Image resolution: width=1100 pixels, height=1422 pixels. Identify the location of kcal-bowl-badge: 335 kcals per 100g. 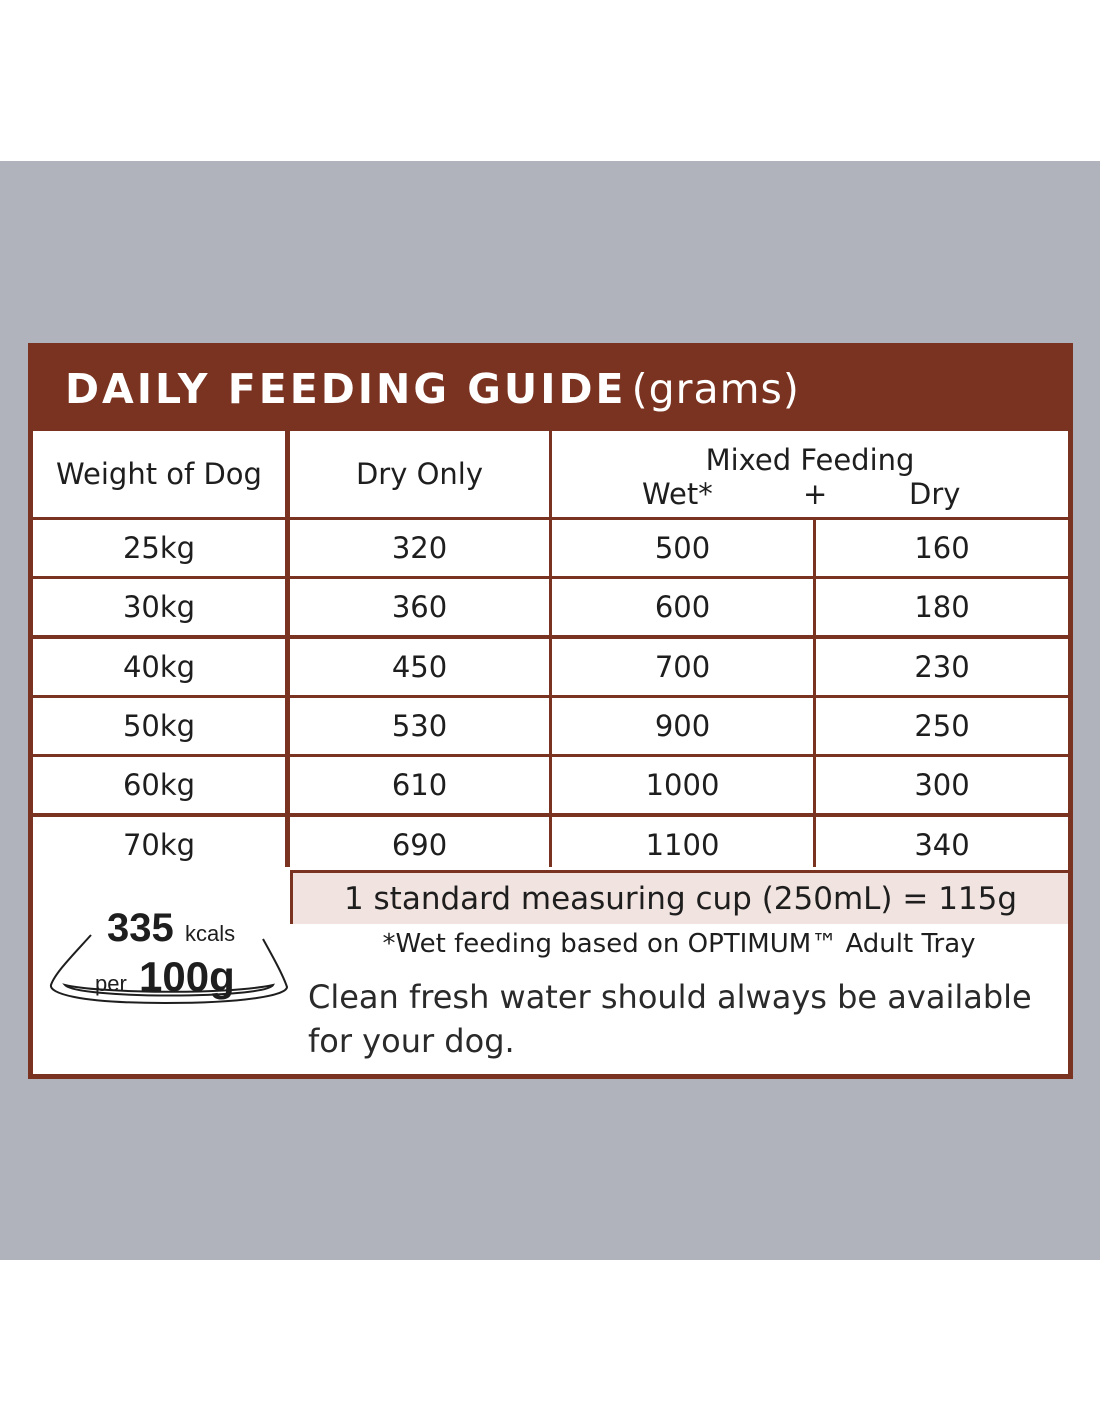
(169, 955).